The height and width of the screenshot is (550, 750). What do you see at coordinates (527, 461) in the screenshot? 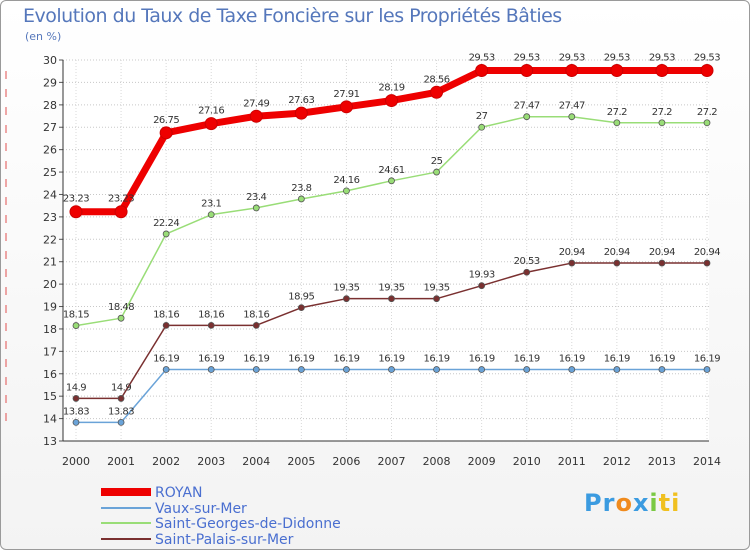
I see `x-tick-label: 2010` at bounding box center [527, 461].